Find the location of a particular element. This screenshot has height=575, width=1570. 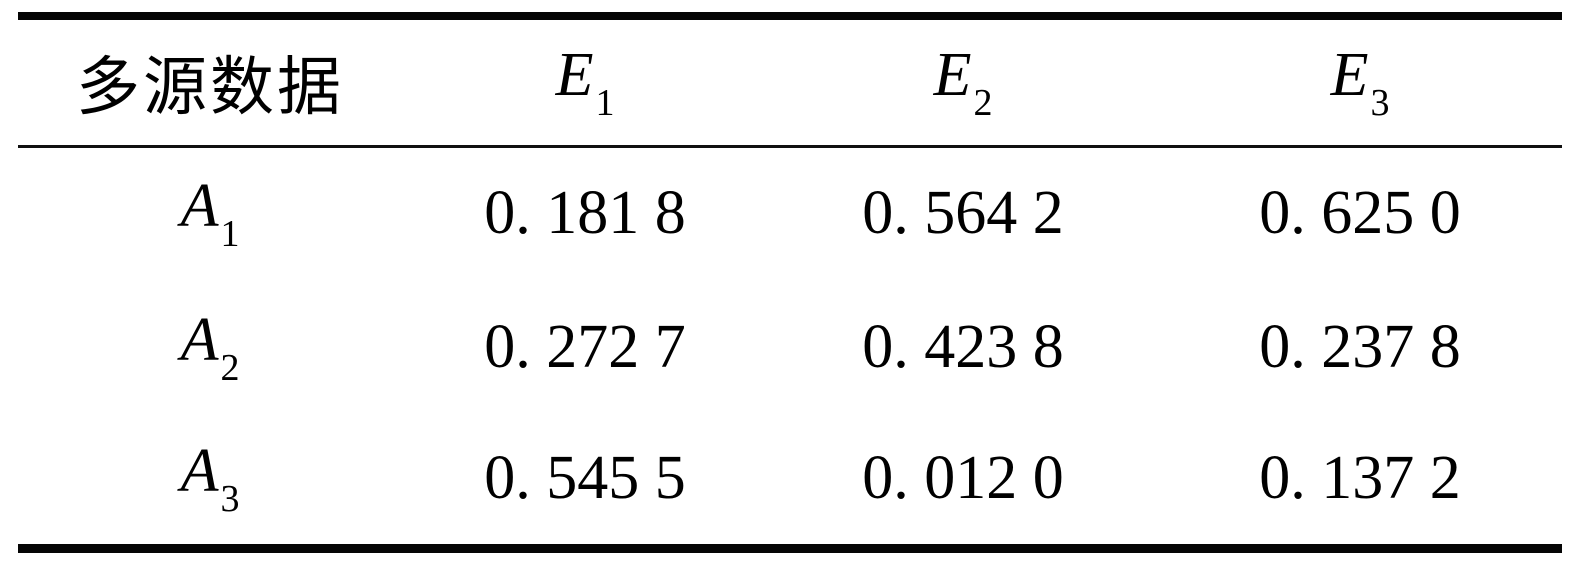

header-cell-datasource: 多源数据 is located at coordinates (210, 82).